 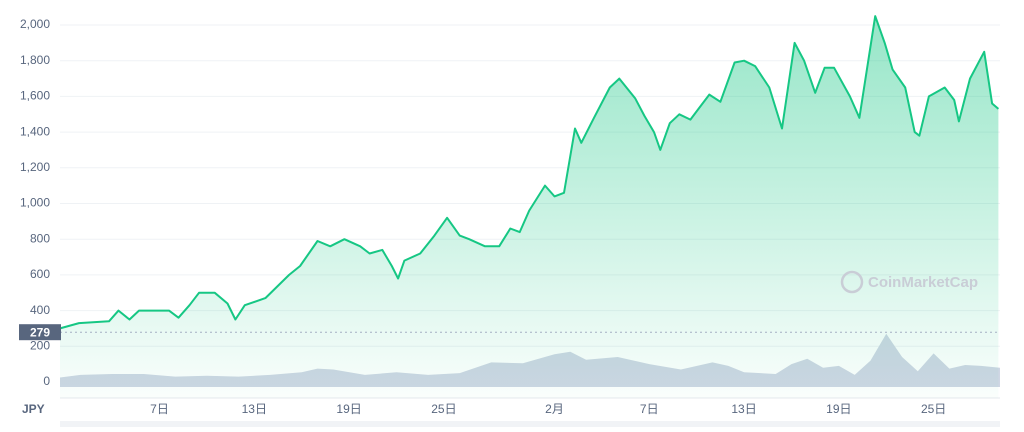 I want to click on x-tick-label: 2月, so click(x=554, y=409).